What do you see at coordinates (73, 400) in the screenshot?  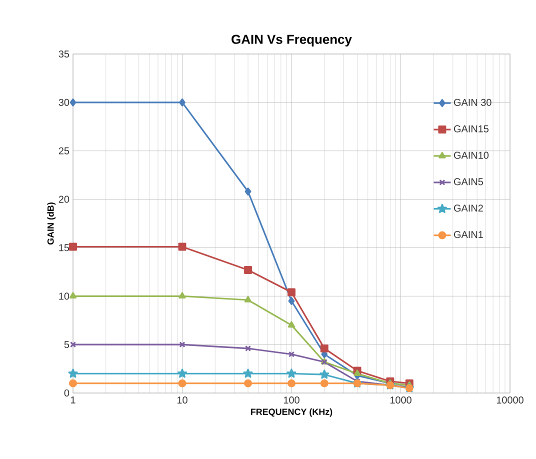 I see `x-tick-label: 1` at bounding box center [73, 400].